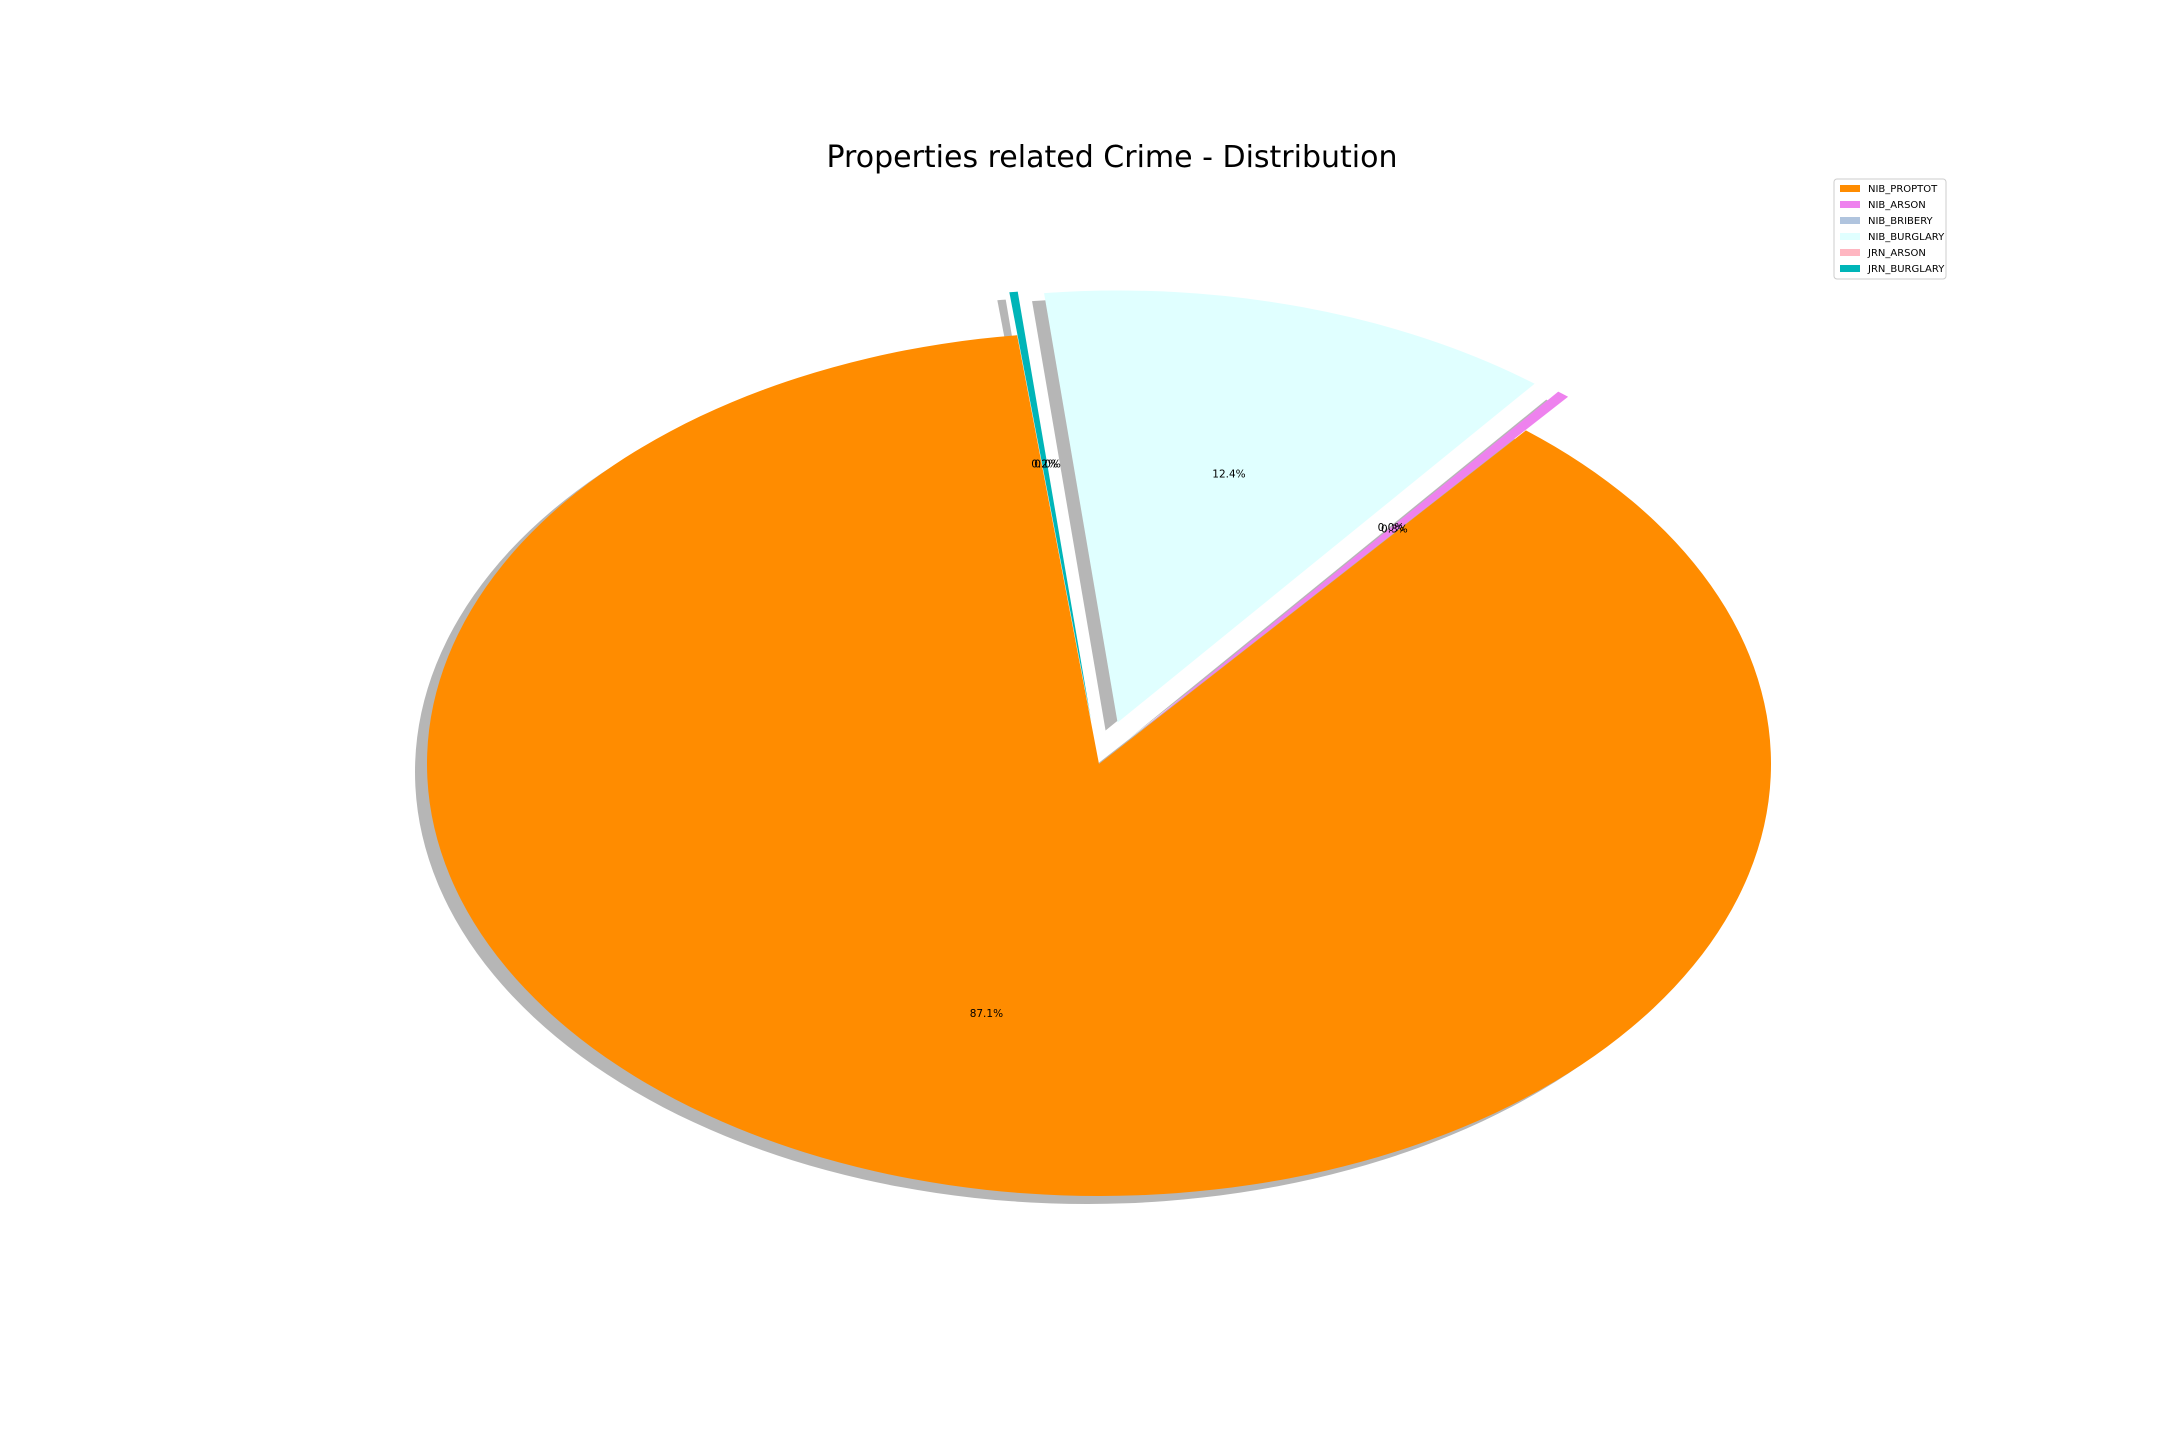 The image size is (2160, 1440). Describe the element at coordinates (1850, 220) in the screenshot. I see `legend-swatch-nib-bribery` at that location.